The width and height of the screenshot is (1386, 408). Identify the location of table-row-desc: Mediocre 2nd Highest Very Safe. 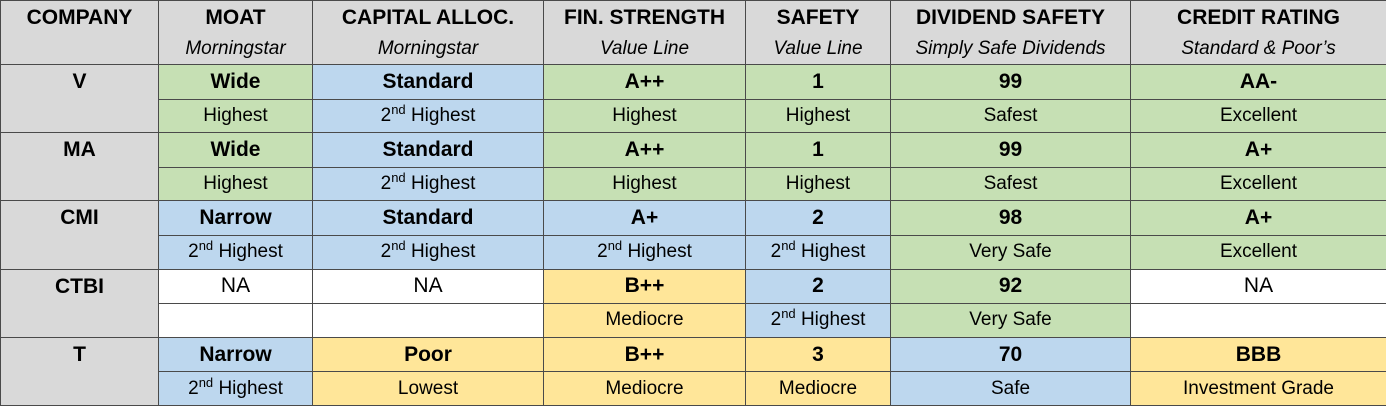
(693, 320).